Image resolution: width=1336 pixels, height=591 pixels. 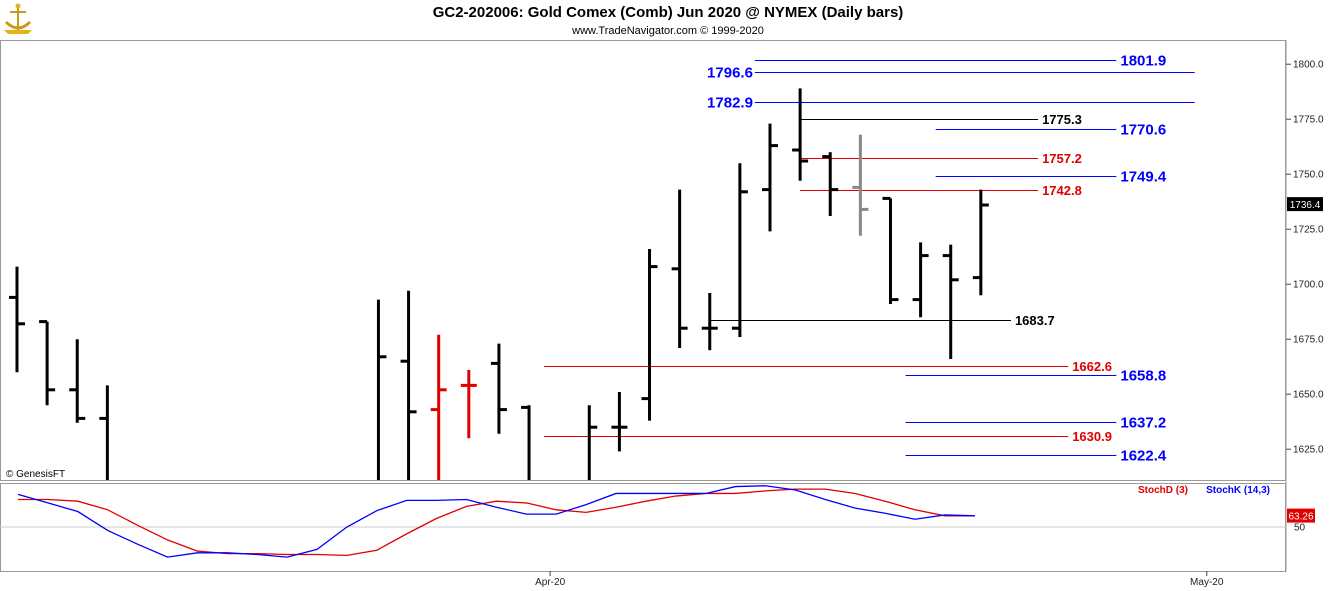 I want to click on y-tick-label: 1775.0, so click(x=1308, y=120).